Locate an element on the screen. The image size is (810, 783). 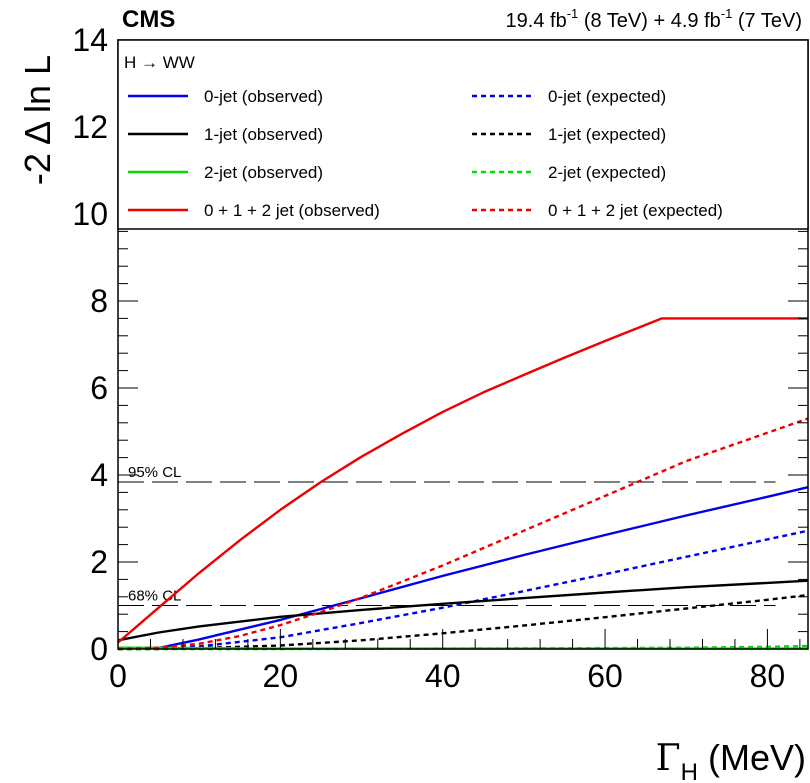
legend-label-observed-3: 0 + 1 + 2 jet (observed) is located at coordinates (292, 210).